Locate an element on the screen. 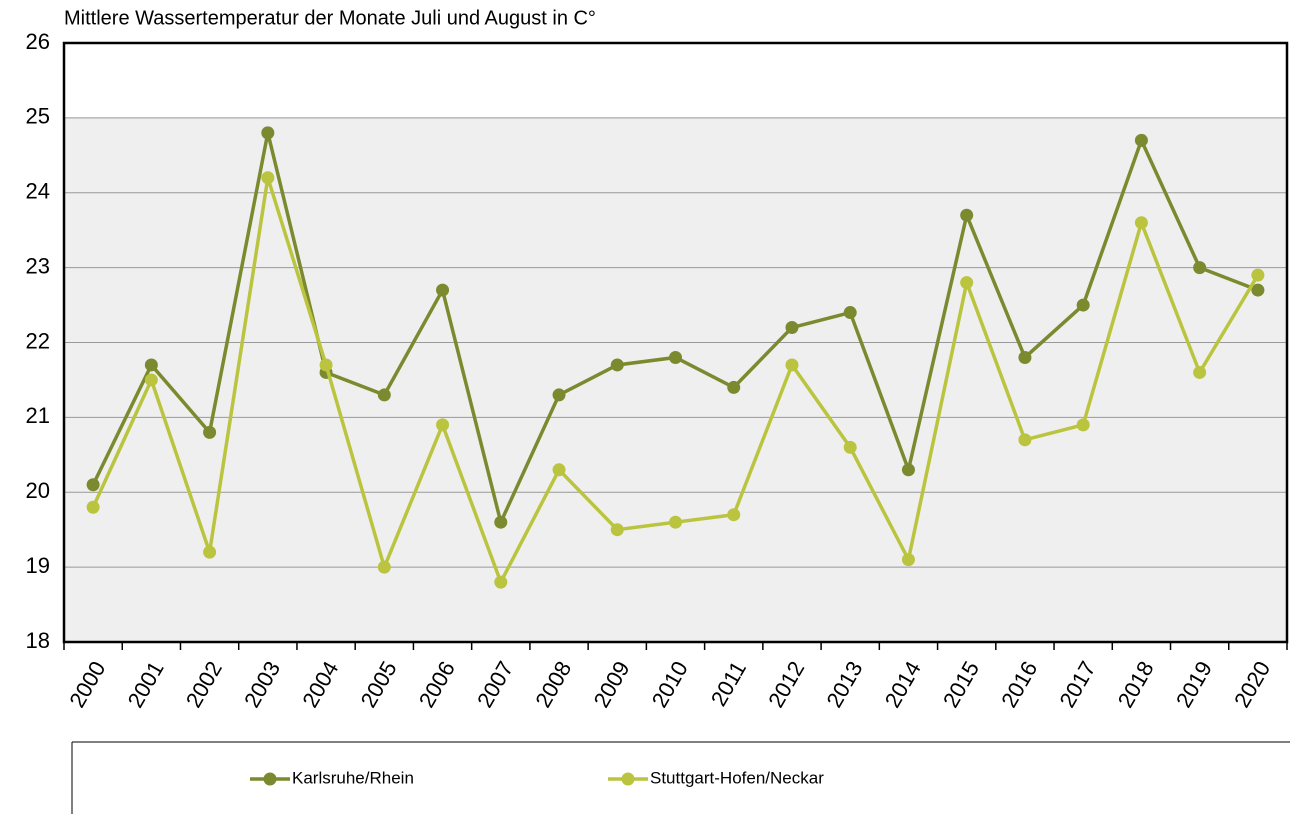 The height and width of the screenshot is (814, 1290). x-tick-label: 2009 is located at coordinates (611, 684).